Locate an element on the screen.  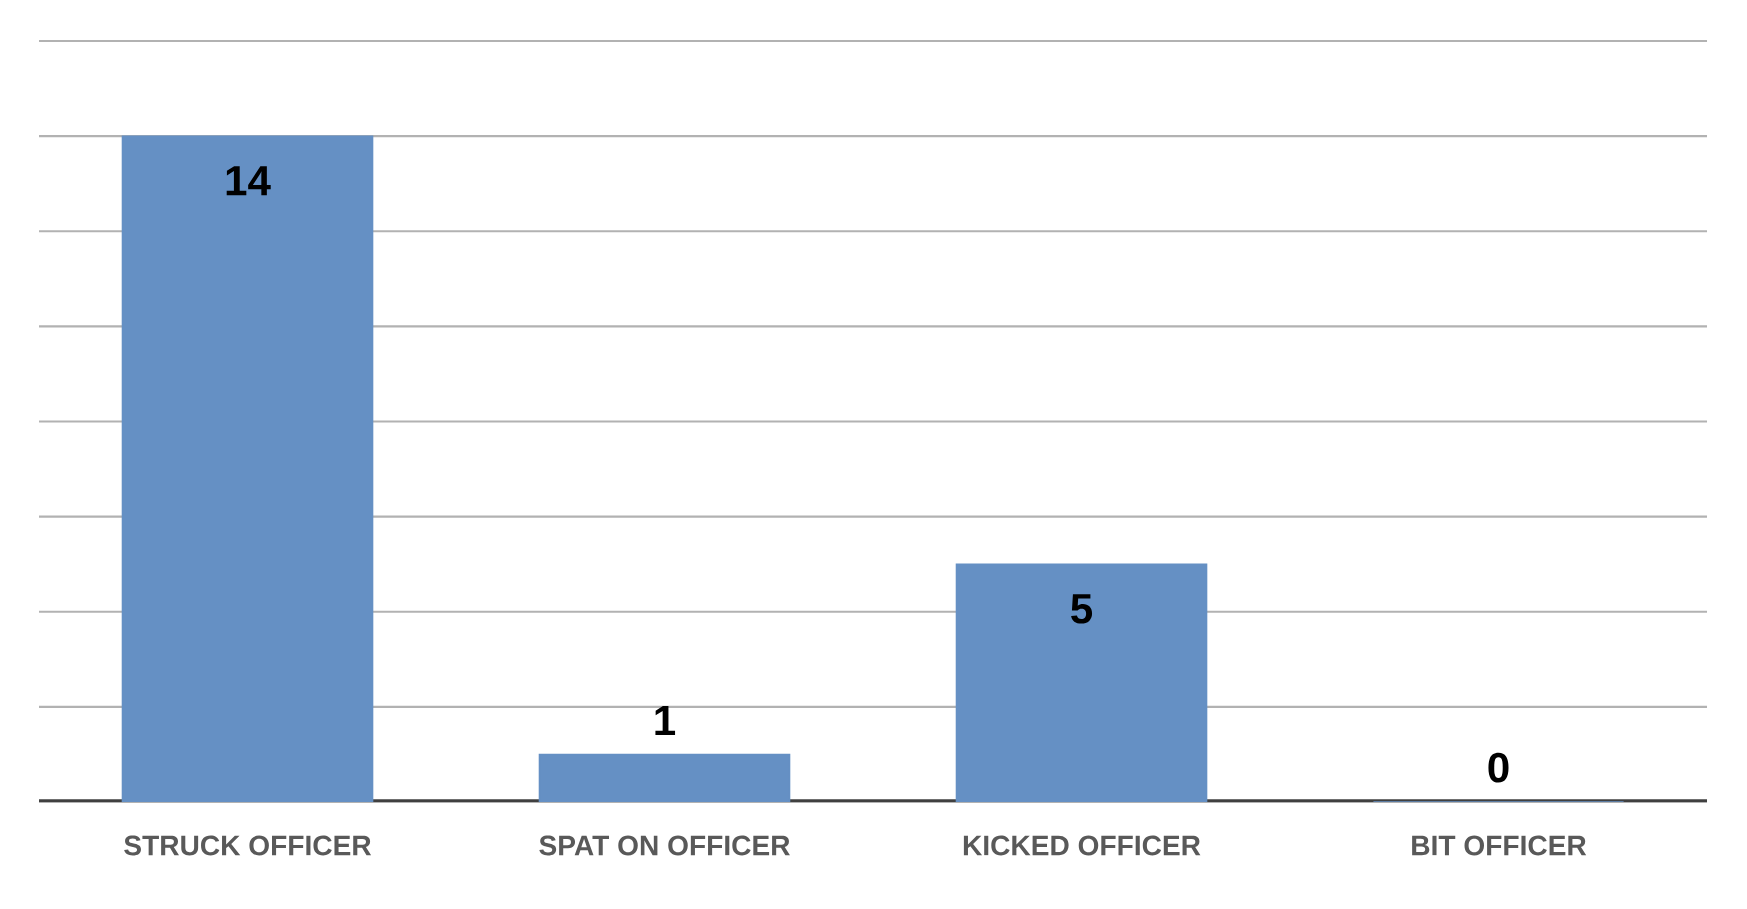
x-tick-label: BIT OFFICER is located at coordinates (1499, 845).